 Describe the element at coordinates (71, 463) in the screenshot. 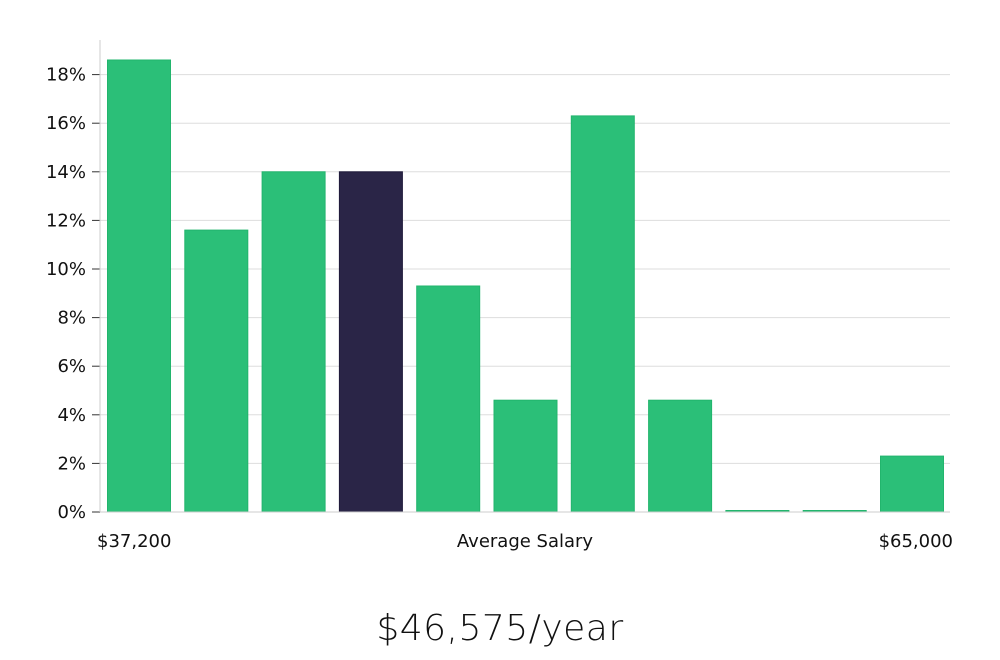

I see `y-tick-label: 2%` at that location.